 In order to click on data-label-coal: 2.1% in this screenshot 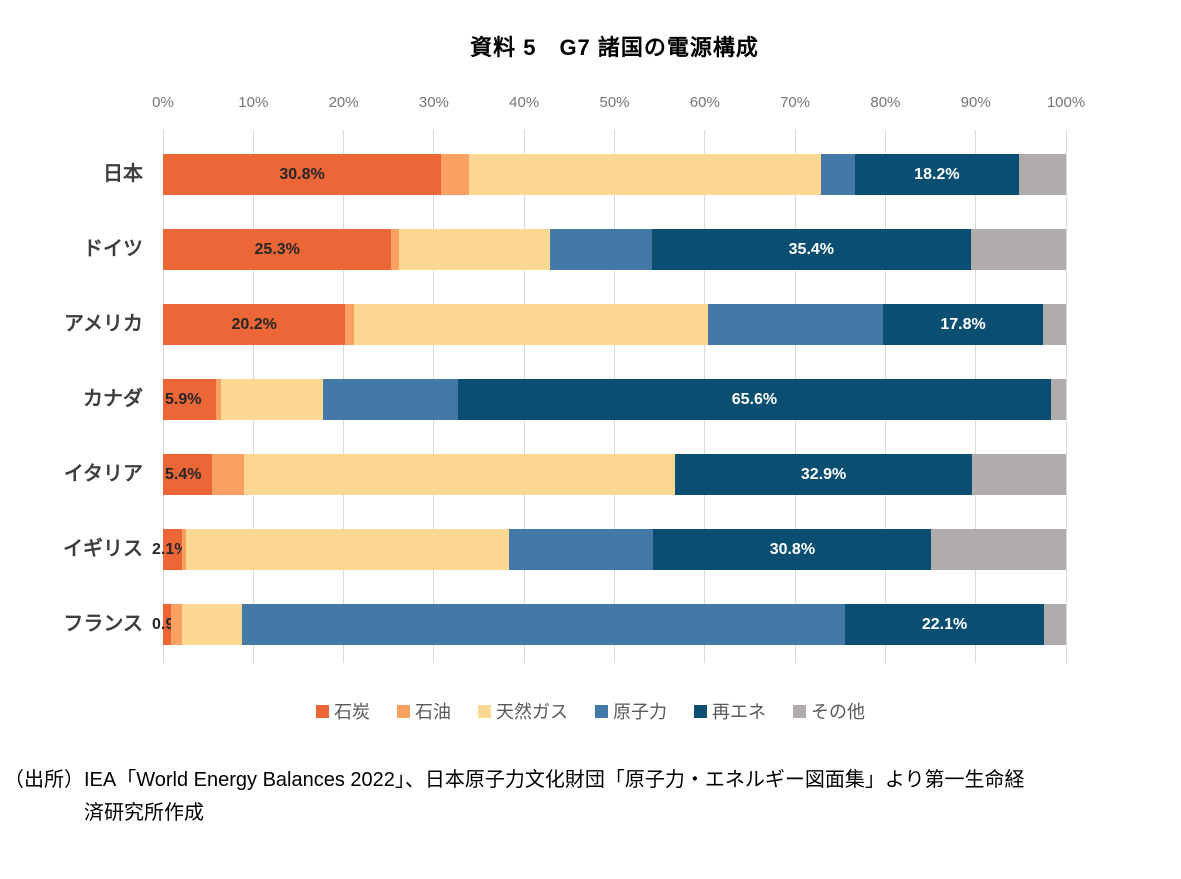, I will do `click(170, 549)`.